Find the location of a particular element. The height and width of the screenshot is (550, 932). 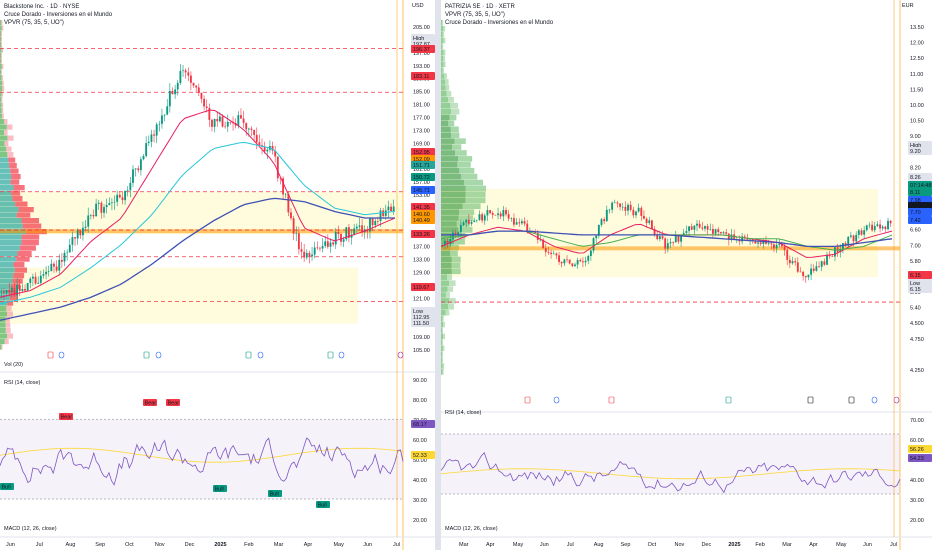

price-tick-label: 10.00 is located at coordinates (917, 106).